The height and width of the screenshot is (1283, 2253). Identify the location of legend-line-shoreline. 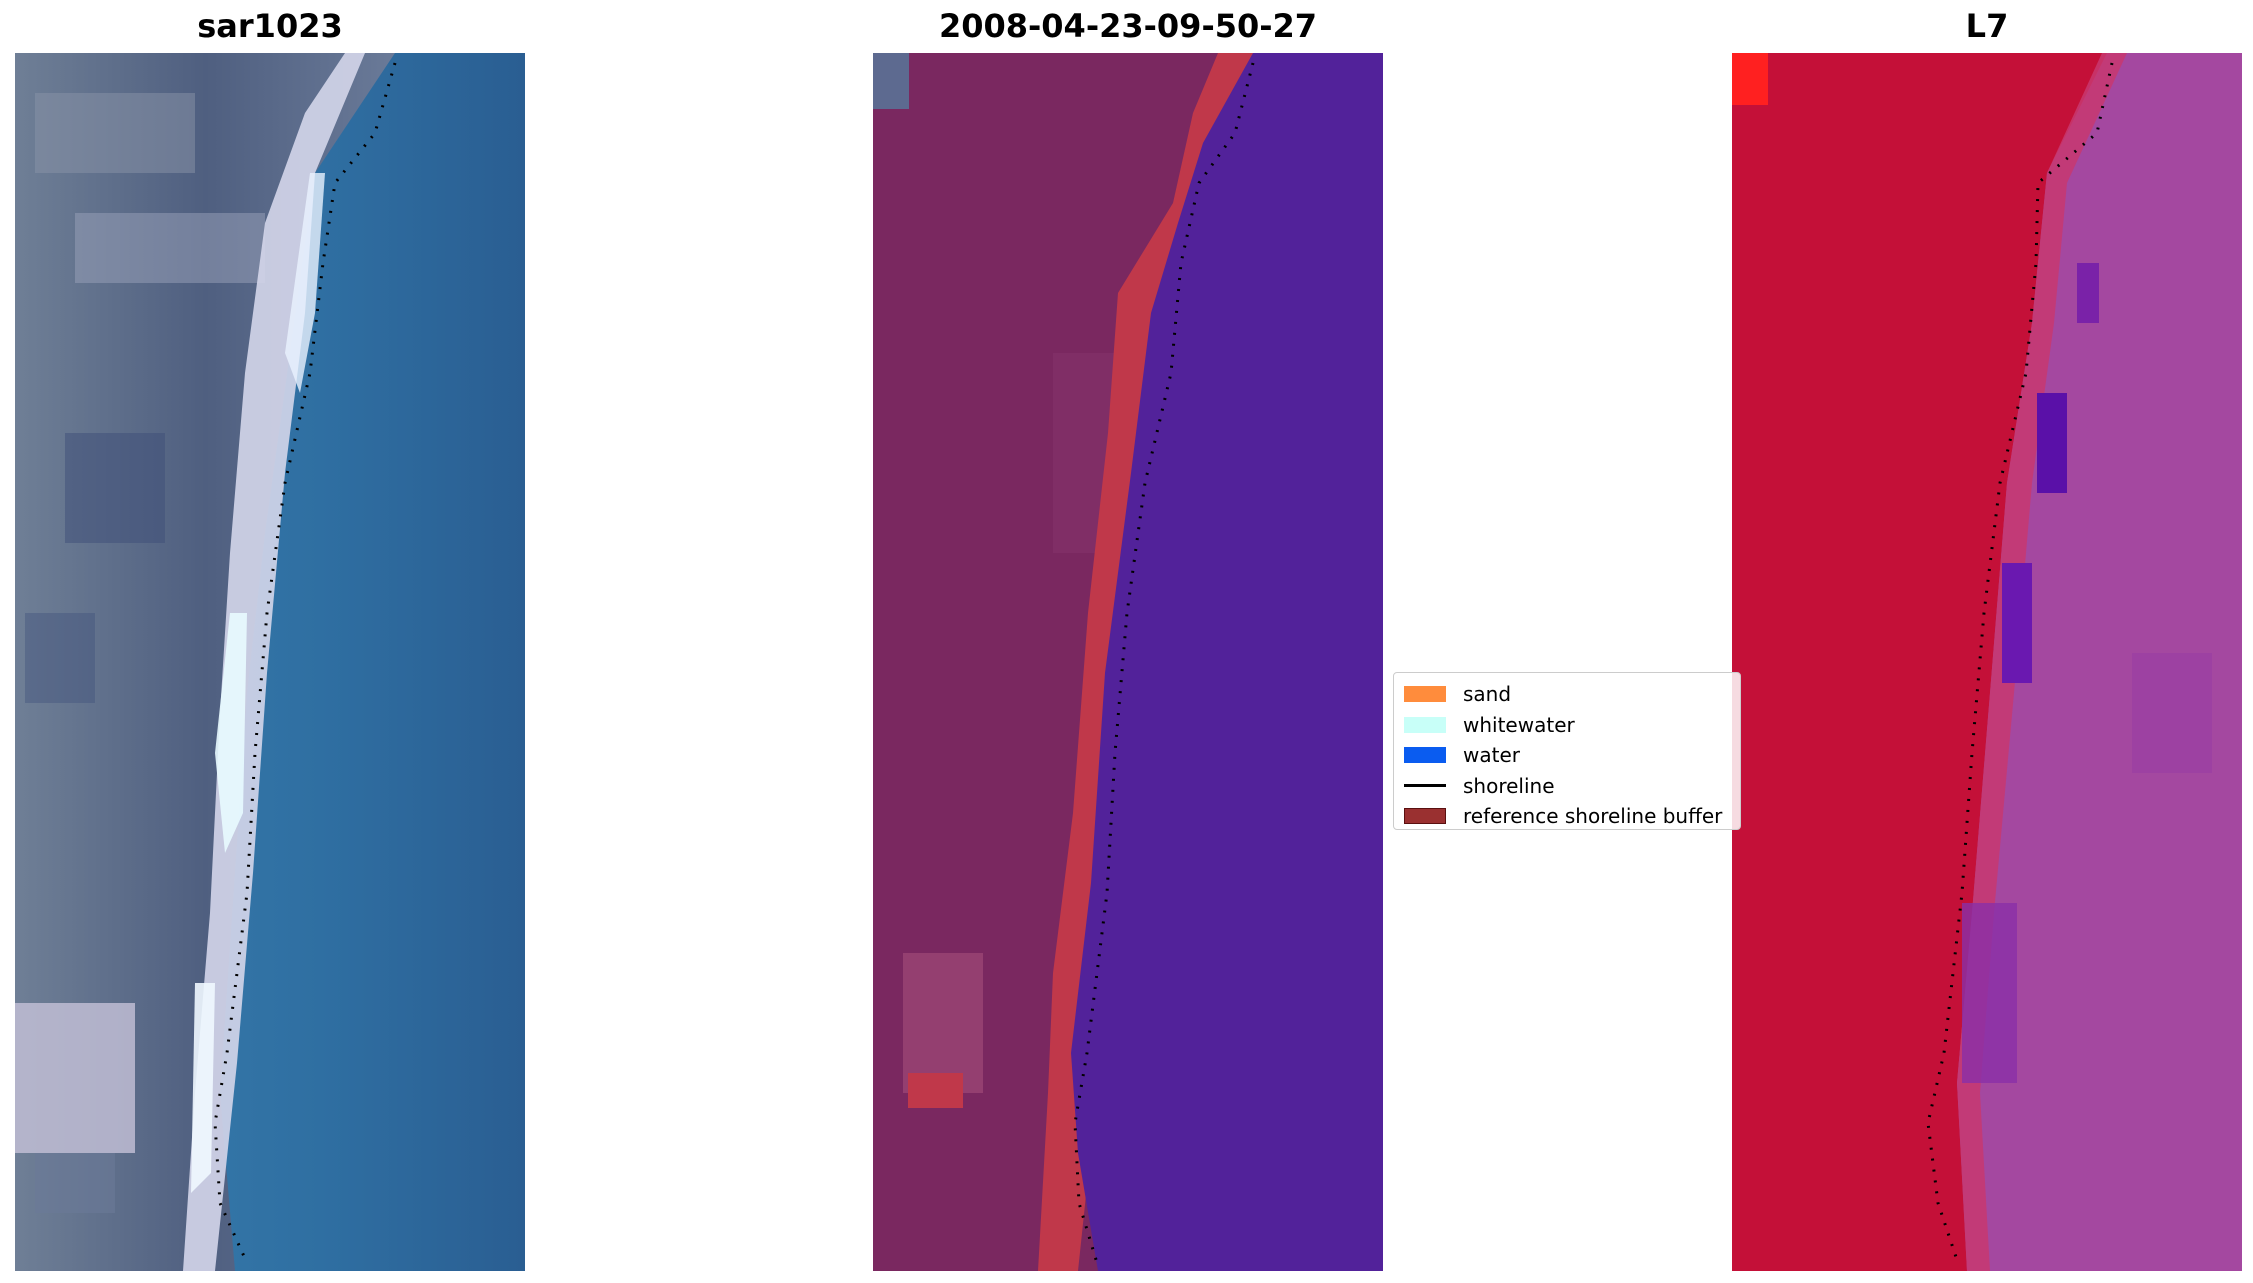
(1425, 786).